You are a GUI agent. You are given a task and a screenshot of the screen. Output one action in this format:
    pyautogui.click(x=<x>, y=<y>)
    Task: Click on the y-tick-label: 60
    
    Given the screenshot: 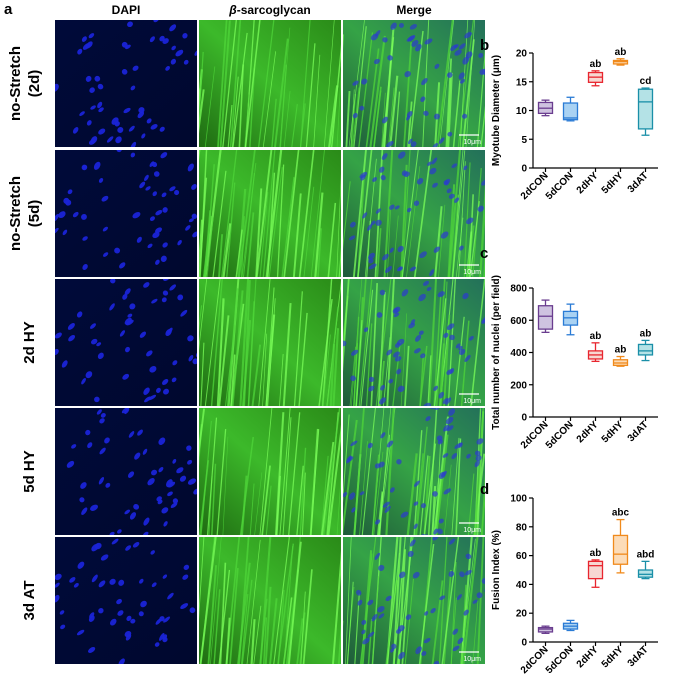 What is the action you would take?
    pyautogui.click(x=522, y=556)
    